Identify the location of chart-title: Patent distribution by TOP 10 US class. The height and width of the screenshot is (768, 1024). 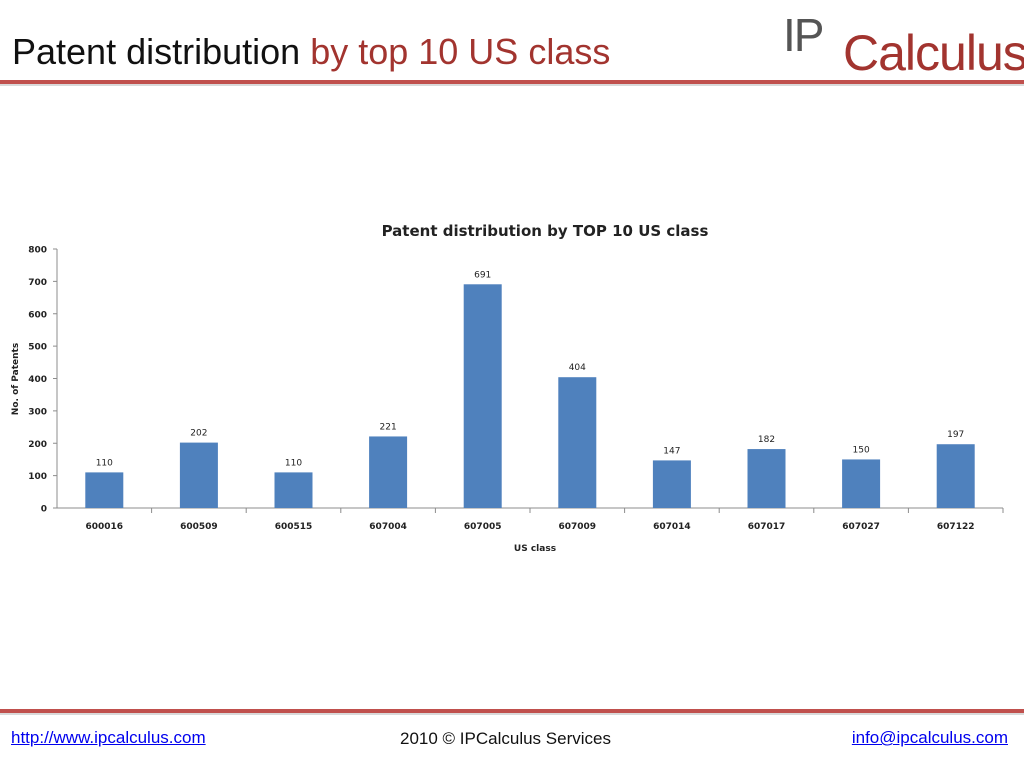
(545, 231).